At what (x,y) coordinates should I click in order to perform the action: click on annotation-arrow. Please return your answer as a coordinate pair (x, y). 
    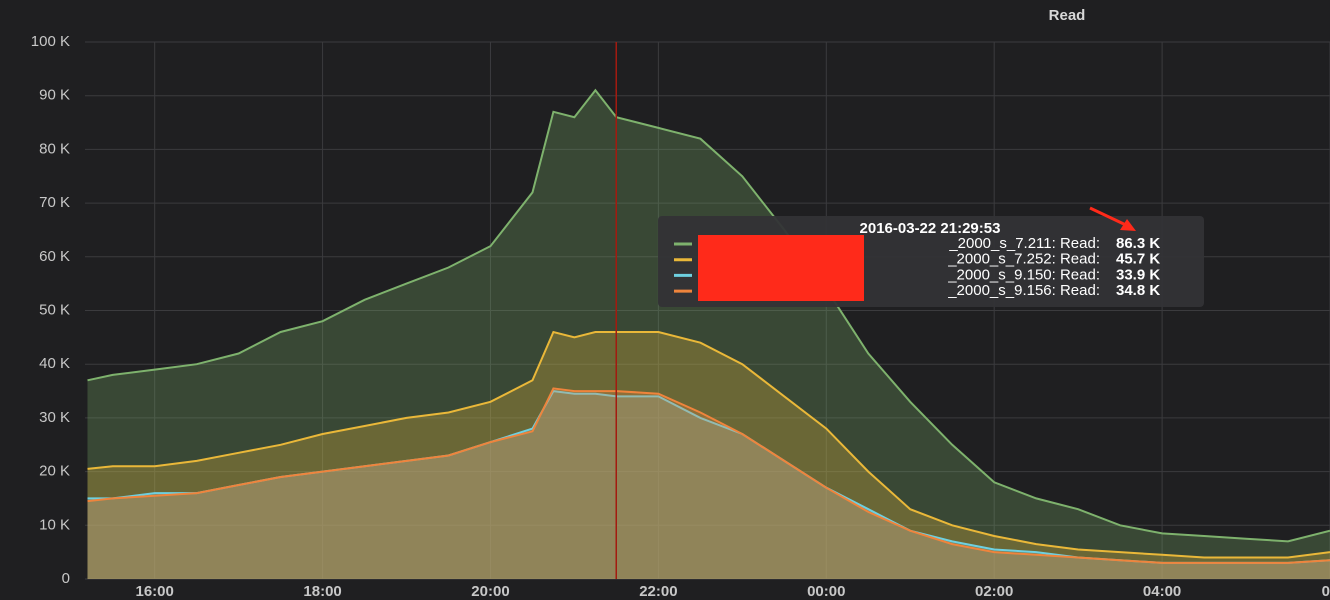
    Looking at the image, I should click on (1109, 217).